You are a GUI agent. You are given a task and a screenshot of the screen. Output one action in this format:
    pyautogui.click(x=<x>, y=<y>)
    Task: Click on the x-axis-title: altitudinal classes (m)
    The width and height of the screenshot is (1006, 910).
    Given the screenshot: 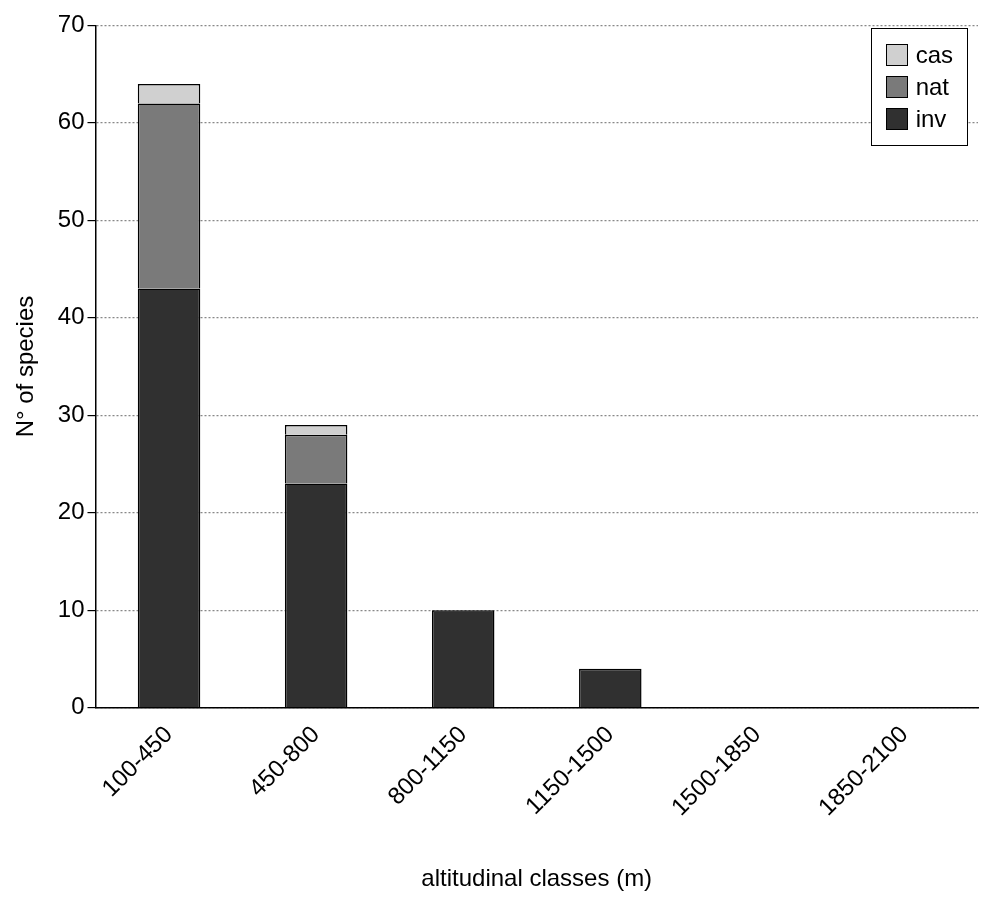 What is the action you would take?
    pyautogui.click(x=537, y=878)
    